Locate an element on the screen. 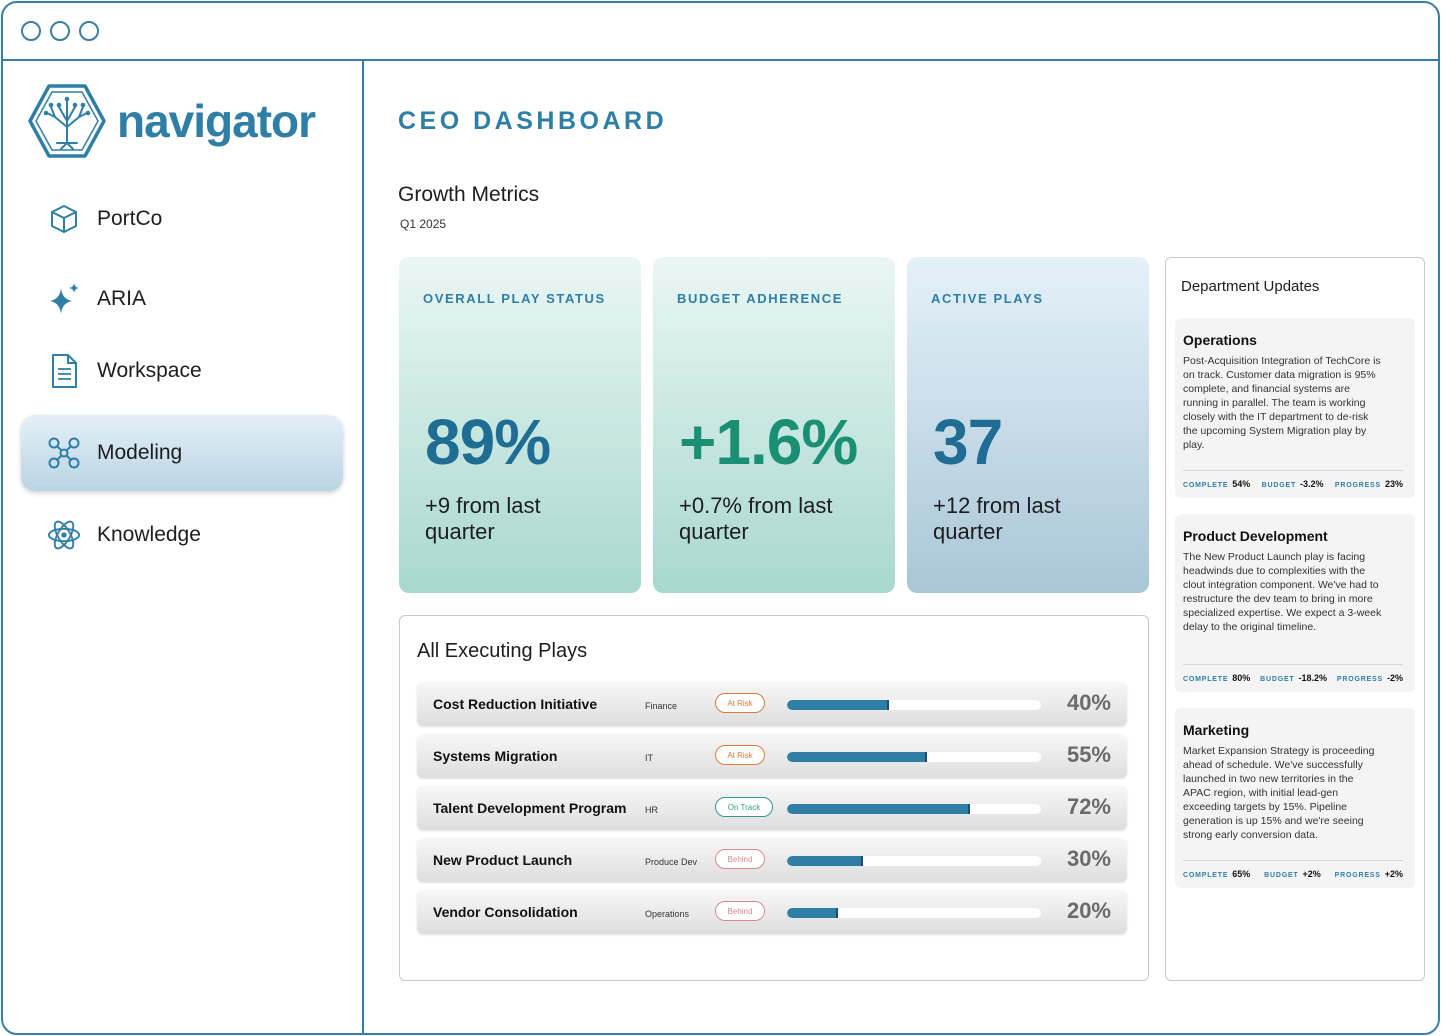 The width and height of the screenshot is (1442, 1036). progress-percent: 20% is located at coordinates (1088, 910).